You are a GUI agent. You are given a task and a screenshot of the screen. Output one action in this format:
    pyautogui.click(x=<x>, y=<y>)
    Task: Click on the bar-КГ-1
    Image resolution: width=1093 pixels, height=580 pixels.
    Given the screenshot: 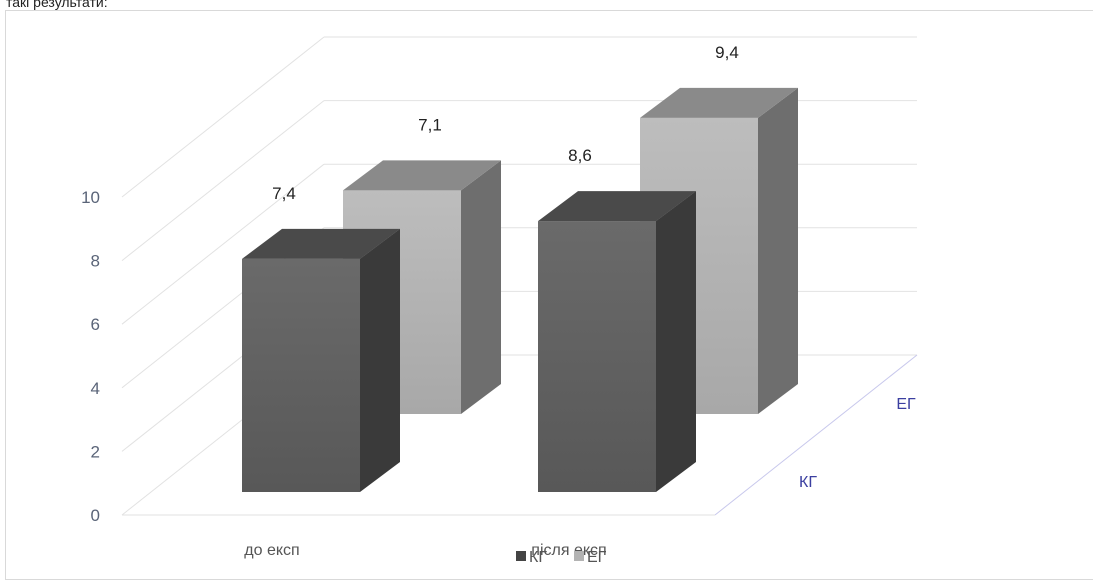 What is the action you would take?
    pyautogui.click(x=617, y=341)
    